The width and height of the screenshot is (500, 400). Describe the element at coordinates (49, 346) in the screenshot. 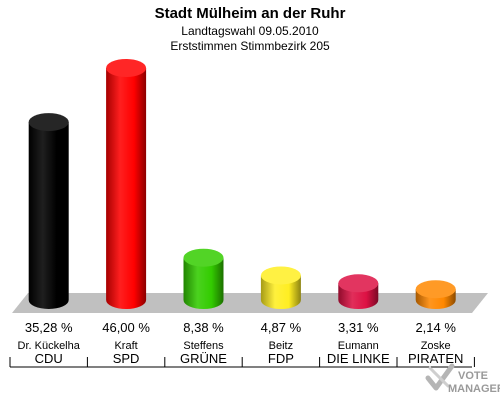

I see `candidate-label: Dr. Kückelha` at that location.